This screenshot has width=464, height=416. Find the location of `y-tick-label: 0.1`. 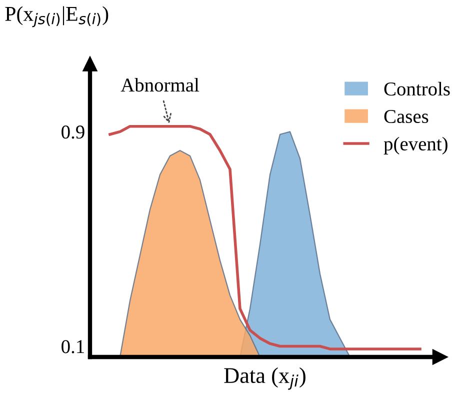

y-tick-label: 0.1 is located at coordinates (73, 347).